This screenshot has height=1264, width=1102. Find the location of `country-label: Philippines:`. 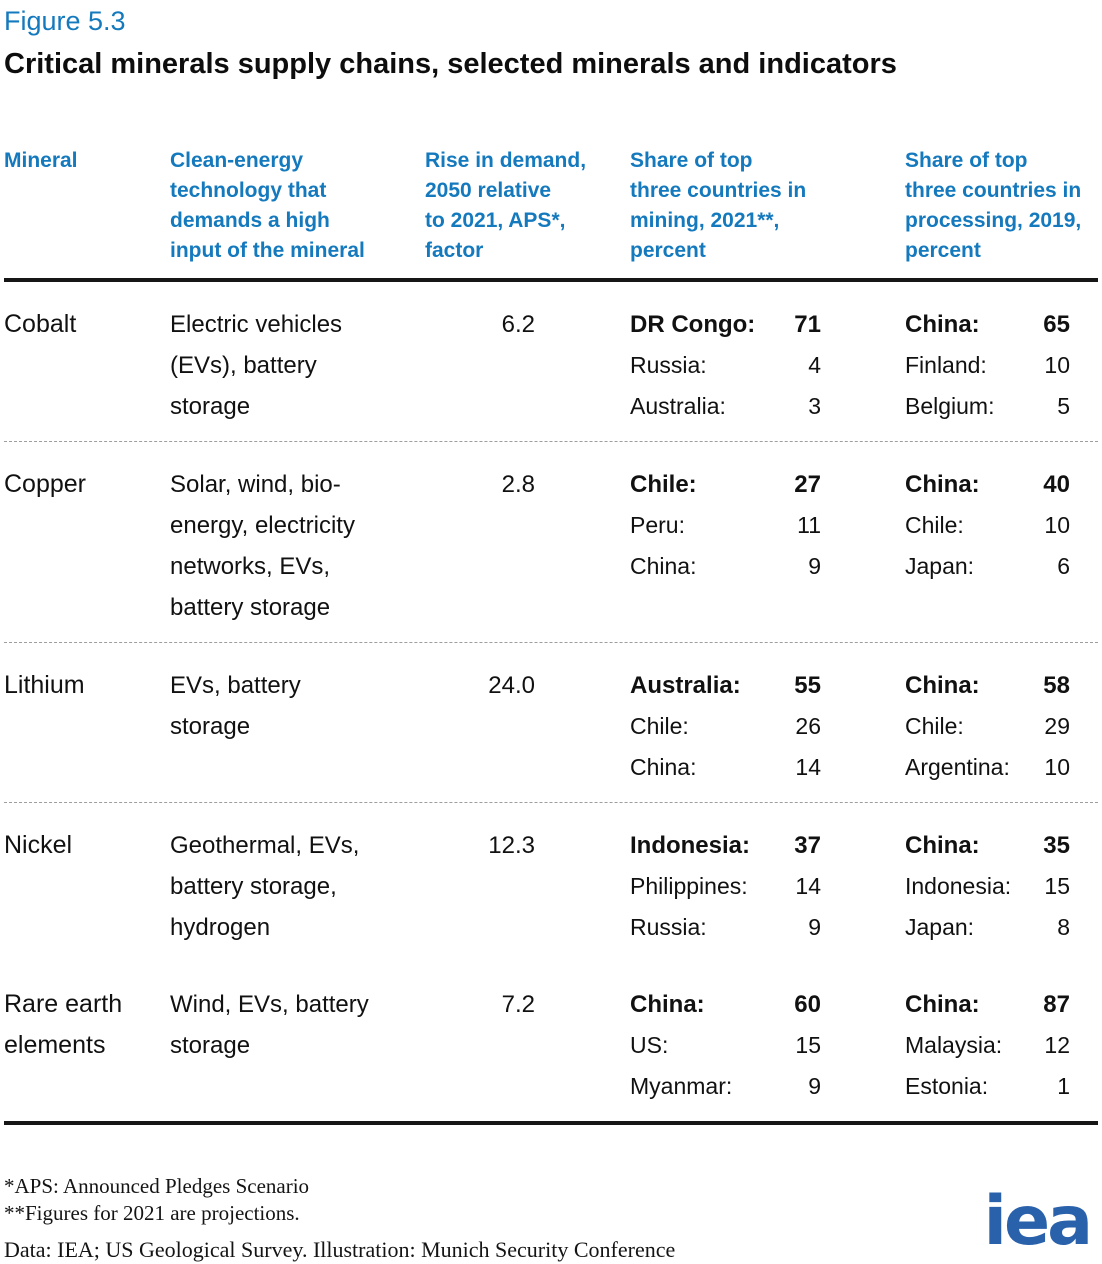

country-label: Philippines: is located at coordinates (689, 886).